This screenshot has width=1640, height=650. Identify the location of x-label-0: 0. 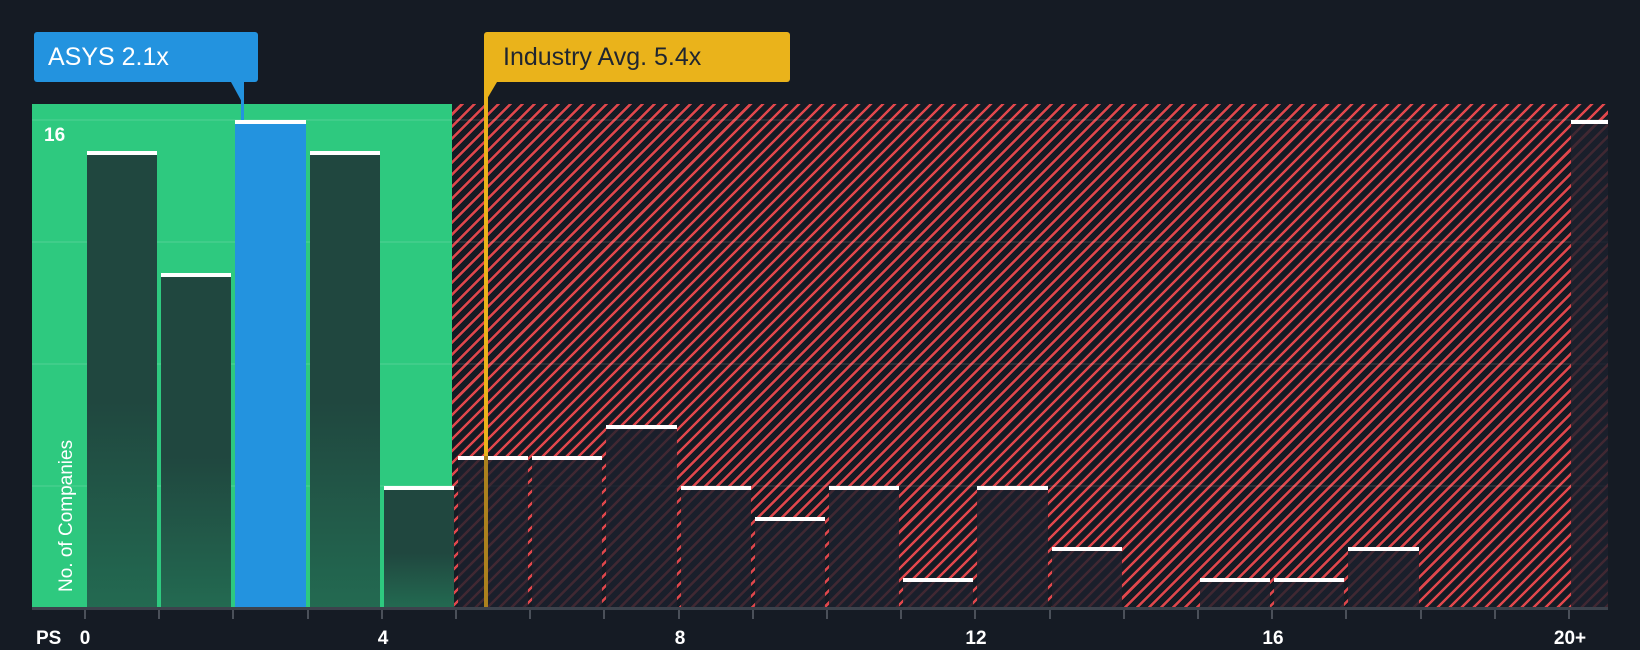
(85, 638).